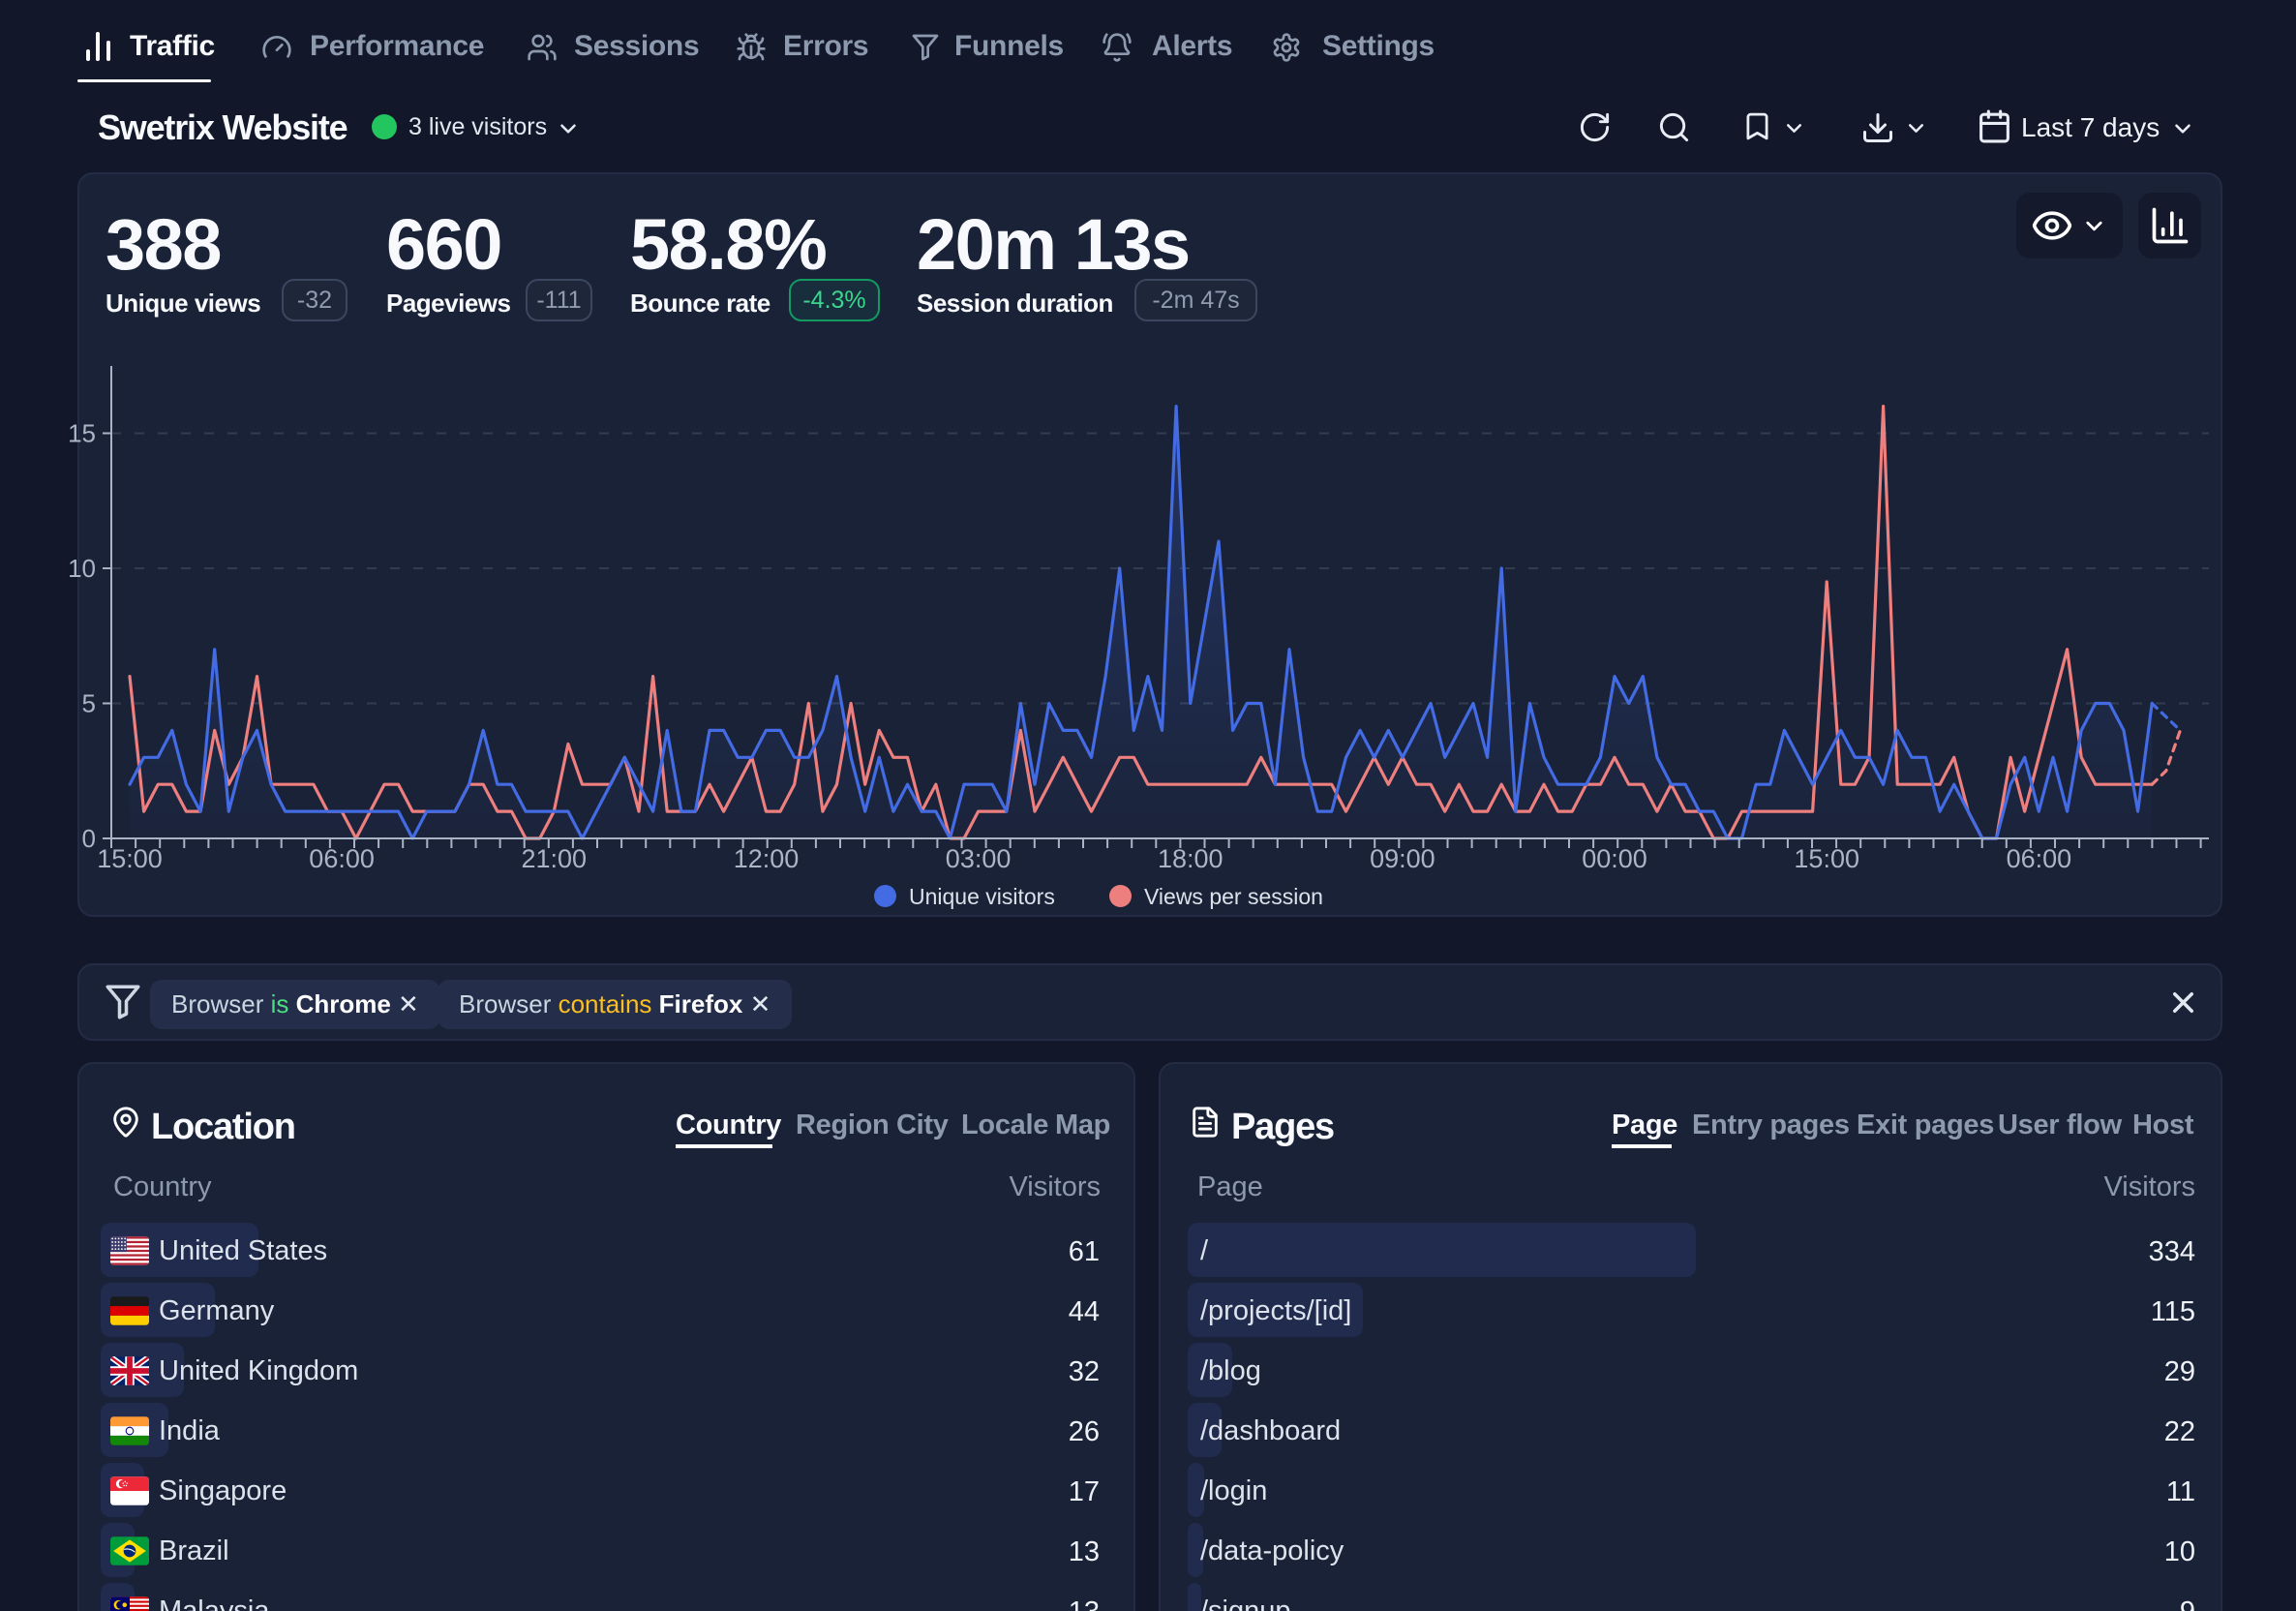 Image resolution: width=2296 pixels, height=1611 pixels. What do you see at coordinates (979, 858) in the screenshot?
I see `svg-text: 03:00` at bounding box center [979, 858].